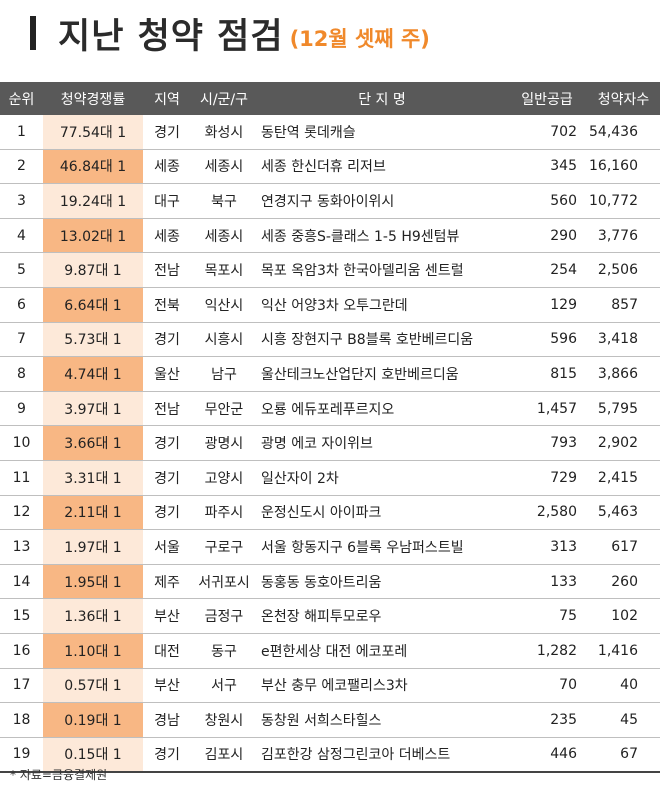  I want to click on region-cell: 부산, so click(167, 686).